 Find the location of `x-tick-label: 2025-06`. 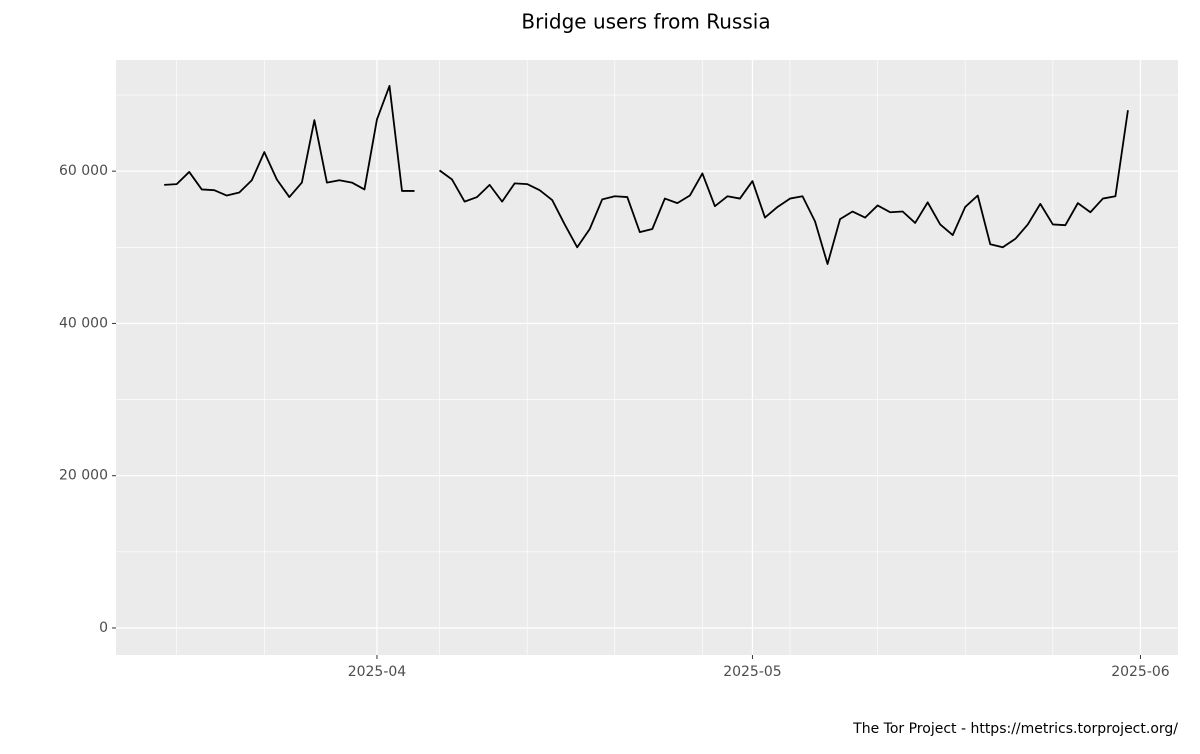

x-tick-label: 2025-06 is located at coordinates (1140, 672).